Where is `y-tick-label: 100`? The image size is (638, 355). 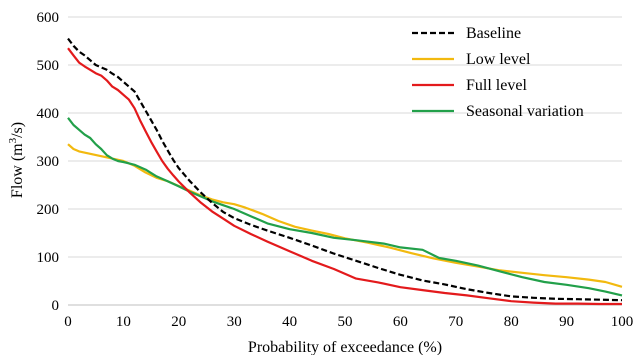
y-tick-label: 100 is located at coordinates (48, 258).